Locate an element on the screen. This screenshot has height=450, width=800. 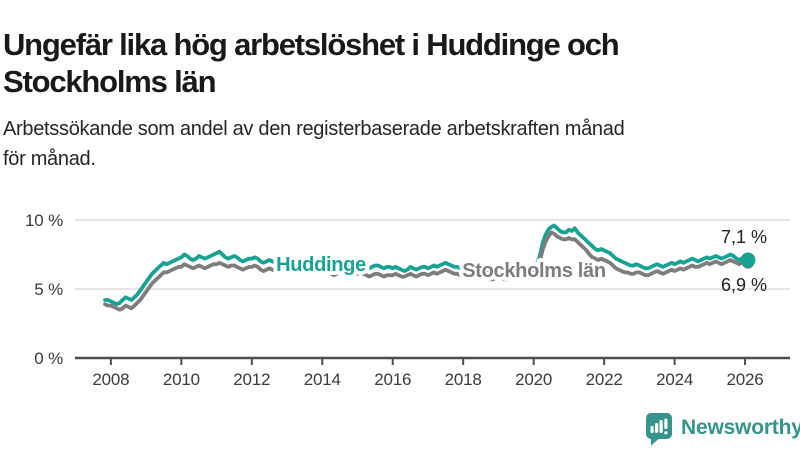
x-axis-tick-label: 2020 is located at coordinates (533, 379).